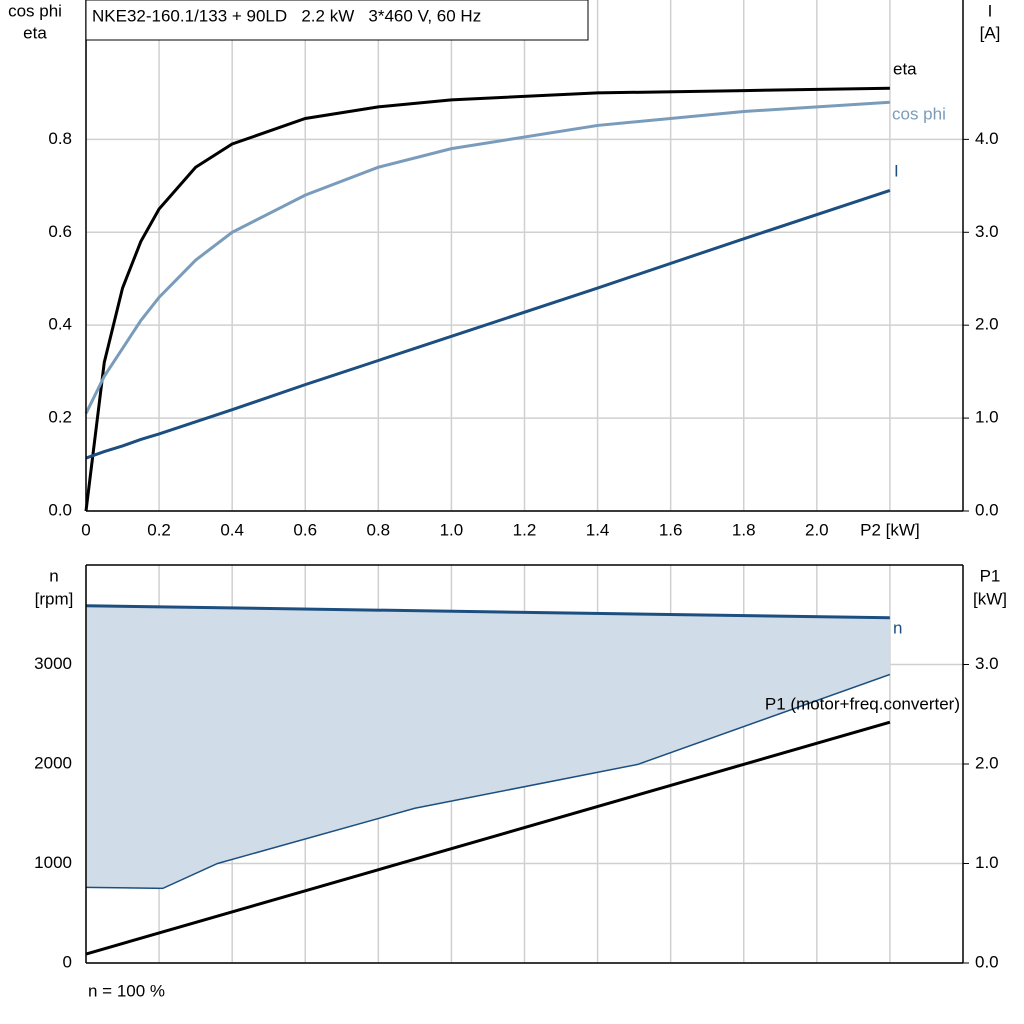  Describe the element at coordinates (35, 32) in the screenshot. I see `y-axis-label: eta` at that location.